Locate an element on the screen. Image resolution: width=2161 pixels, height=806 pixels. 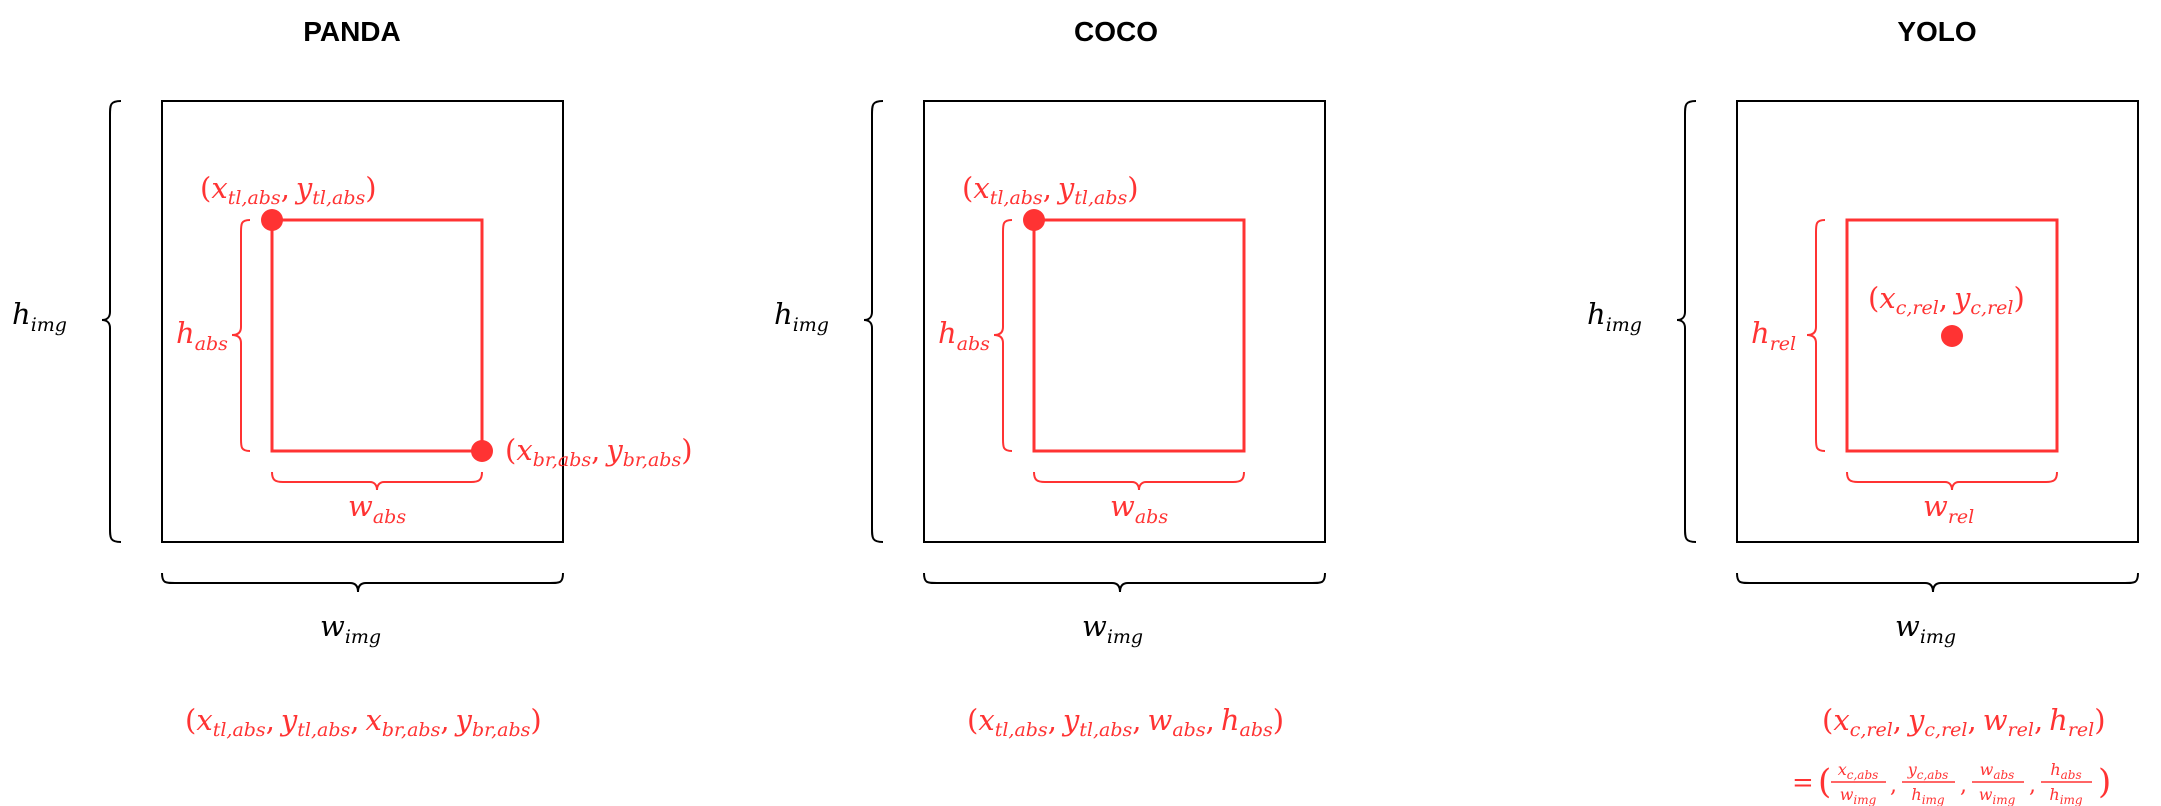
panel-title: YOLO is located at coordinates (1936, 31).